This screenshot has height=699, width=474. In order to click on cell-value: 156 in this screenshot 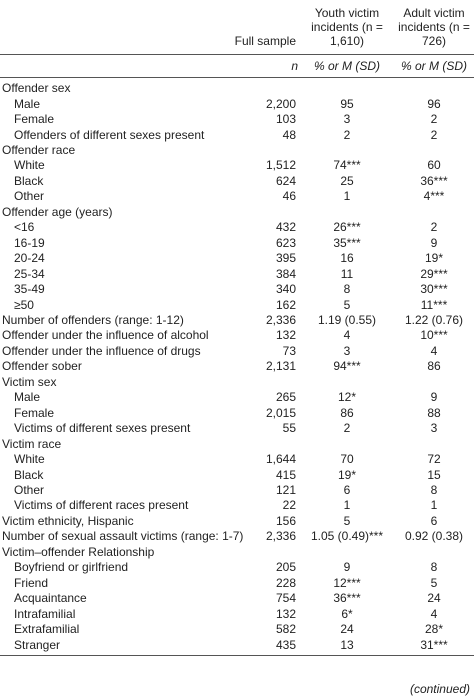, I will do `click(285, 520)`.